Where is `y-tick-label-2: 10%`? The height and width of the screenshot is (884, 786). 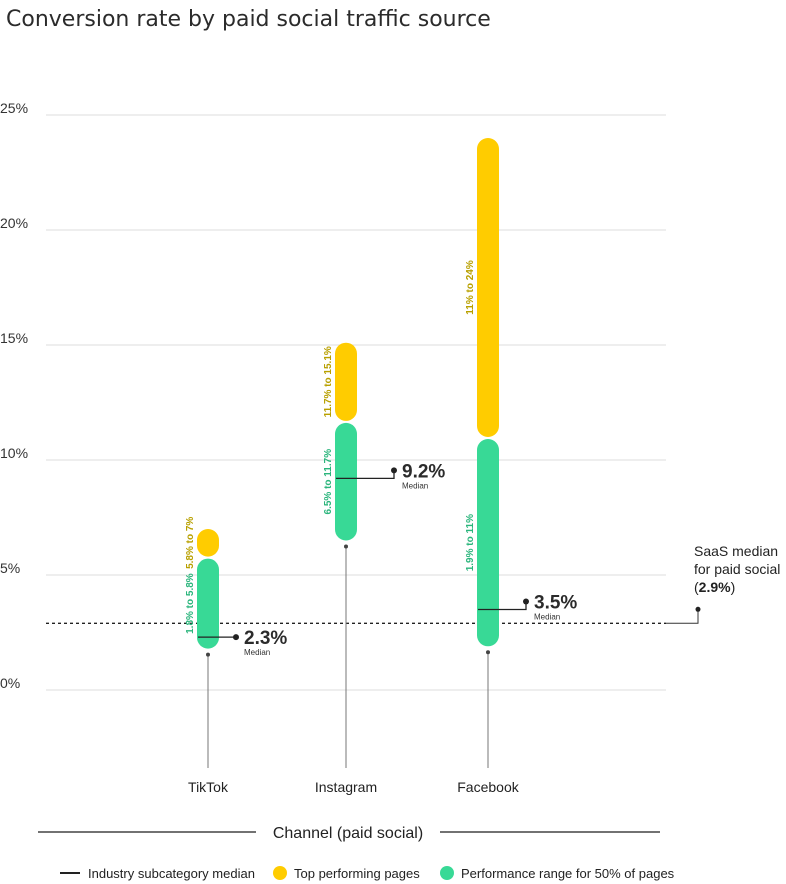
y-tick-label-2: 10% is located at coordinates (14, 453).